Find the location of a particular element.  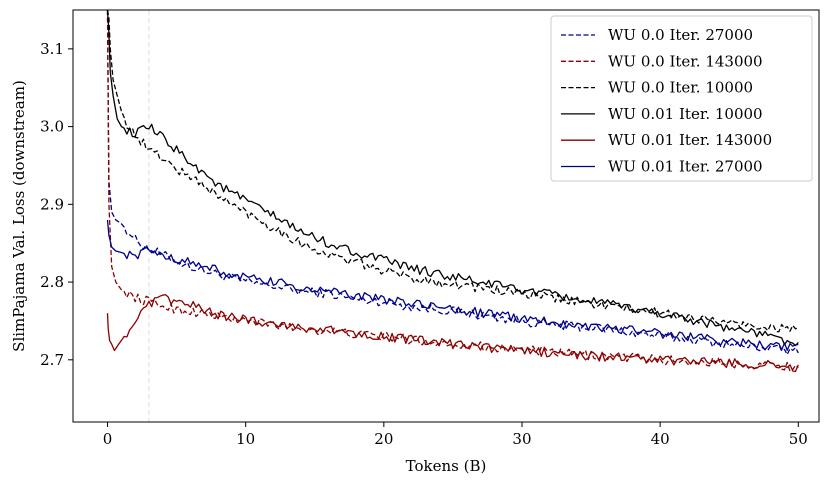

x-axis-ticks: 0 10 20 30 40 50 is located at coordinates (455, 435).